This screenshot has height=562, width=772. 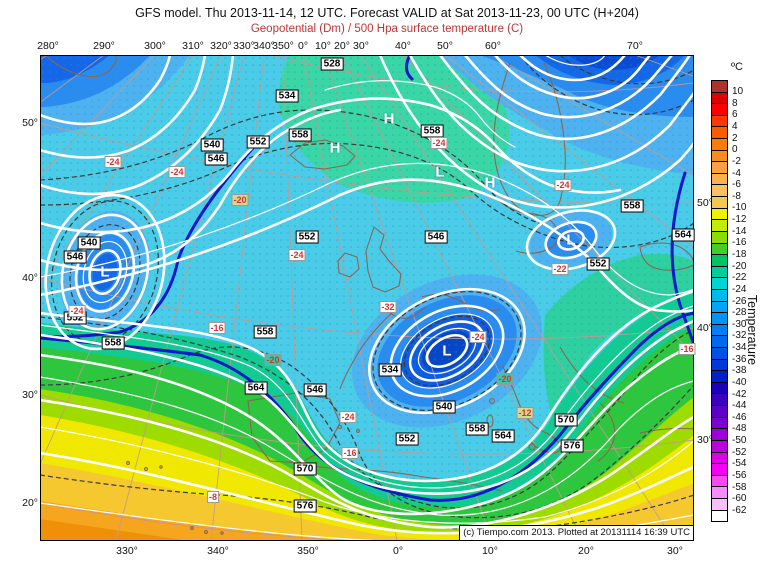 I want to click on colorbar-tick-label: -62, so click(x=739, y=510).